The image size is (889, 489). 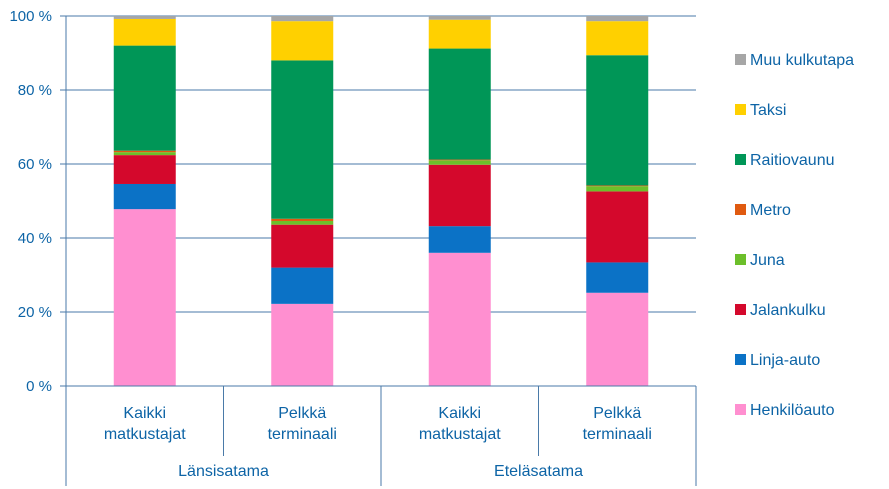 What do you see at coordinates (802, 60) in the screenshot?
I see `legend-label: Muu kulkutapa` at bounding box center [802, 60].